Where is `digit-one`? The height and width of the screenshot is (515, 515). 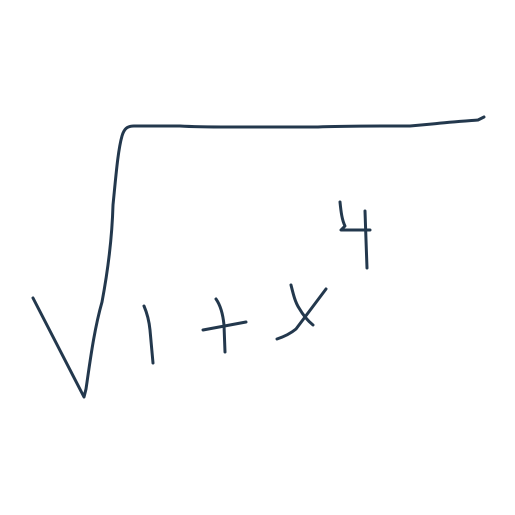 digit-one is located at coordinates (148, 334).